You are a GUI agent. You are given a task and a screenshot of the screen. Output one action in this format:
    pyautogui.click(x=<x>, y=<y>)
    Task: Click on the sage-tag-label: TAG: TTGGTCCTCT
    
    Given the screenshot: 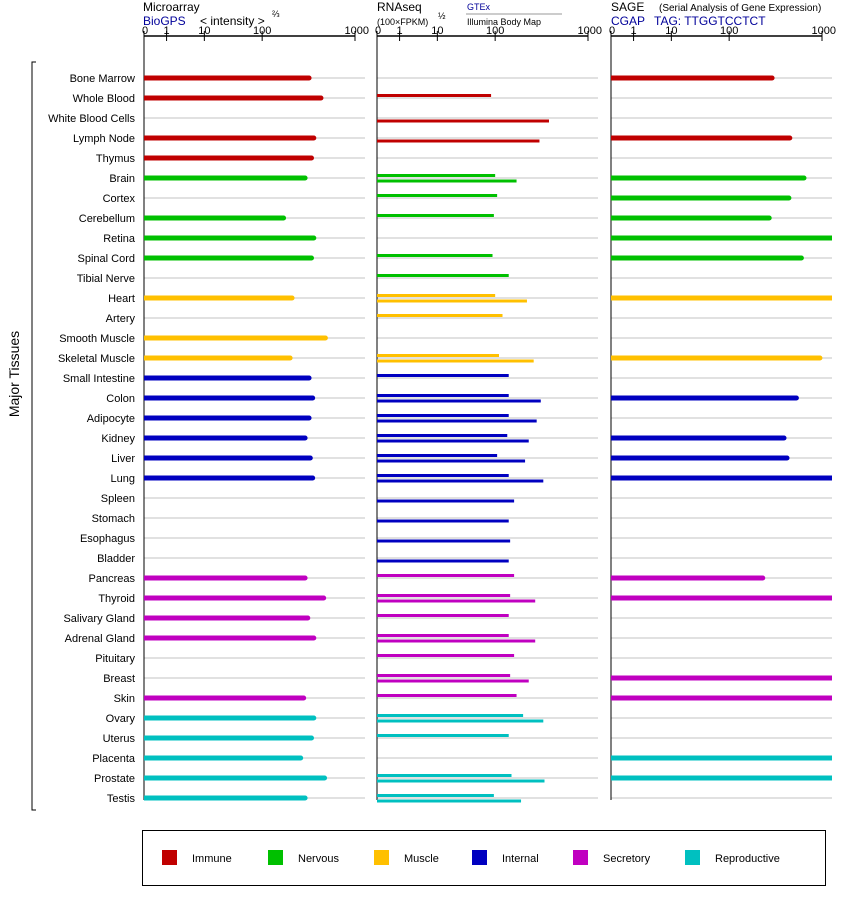 What is the action you would take?
    pyautogui.click(x=710, y=21)
    